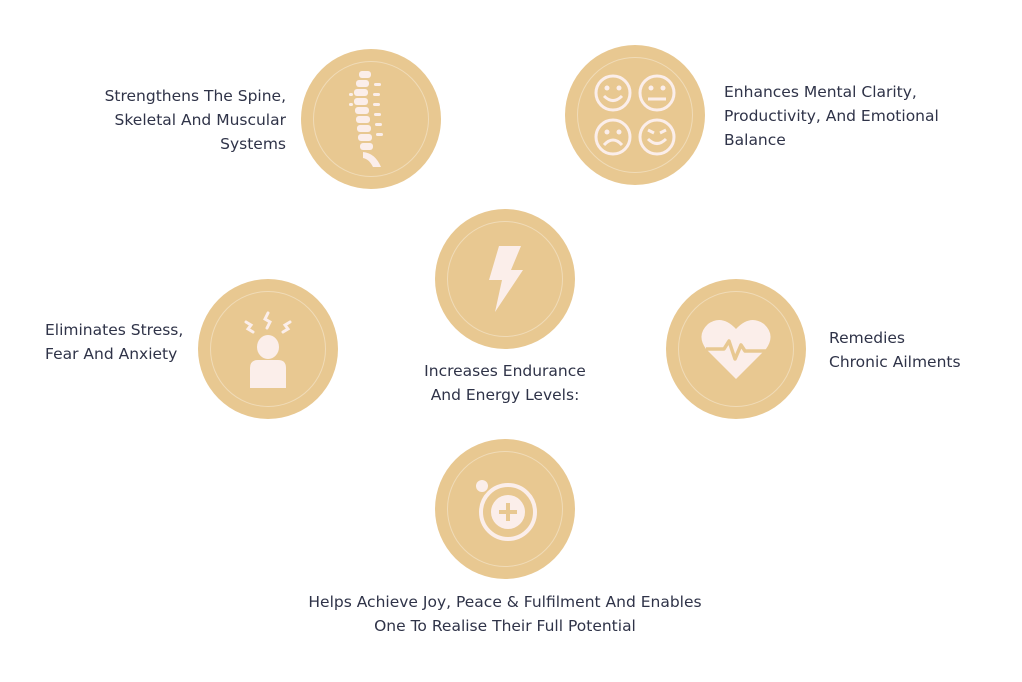 This screenshot has width=1022, height=682. What do you see at coordinates (505, 395) in the screenshot?
I see `energy-label-line: And Energy Levels:` at bounding box center [505, 395].